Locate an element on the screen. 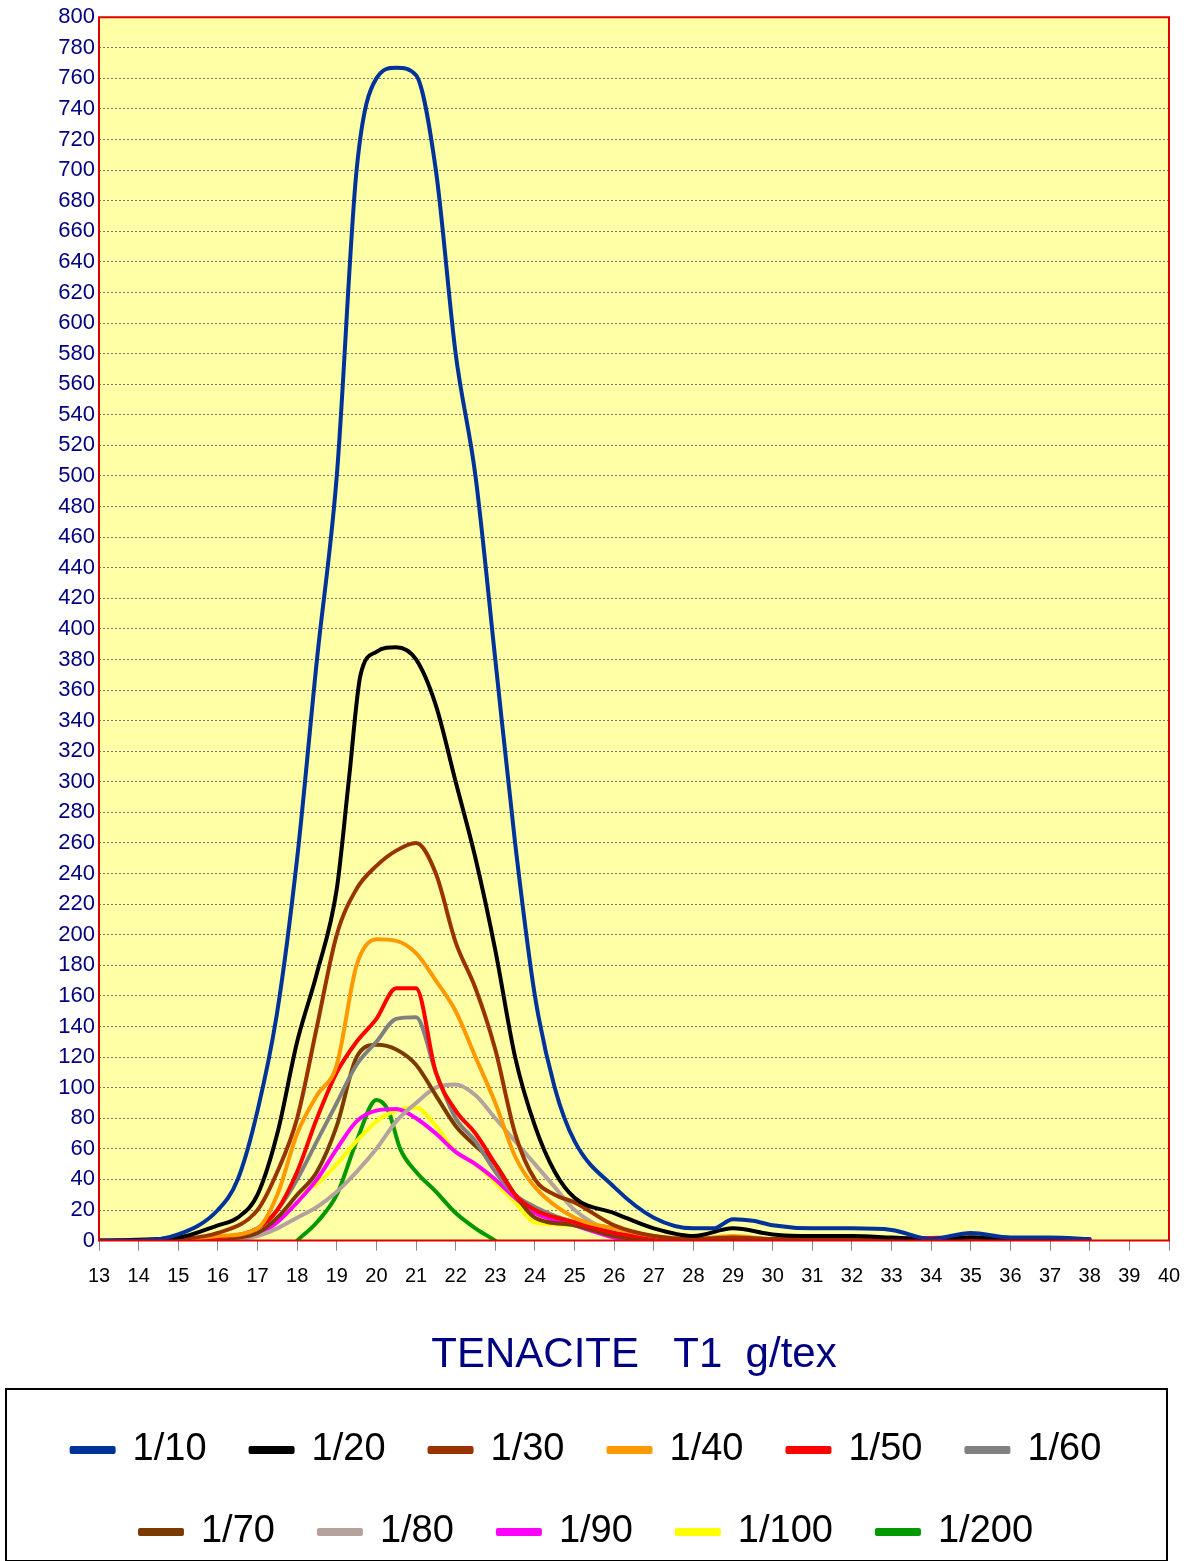 The width and height of the screenshot is (1195, 1561). y-tick-label: 200 is located at coordinates (76, 933).